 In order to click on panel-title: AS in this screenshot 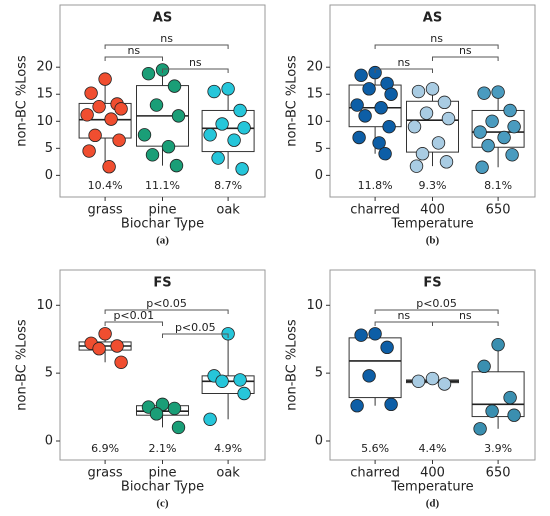, I will do `click(432, 18)`.